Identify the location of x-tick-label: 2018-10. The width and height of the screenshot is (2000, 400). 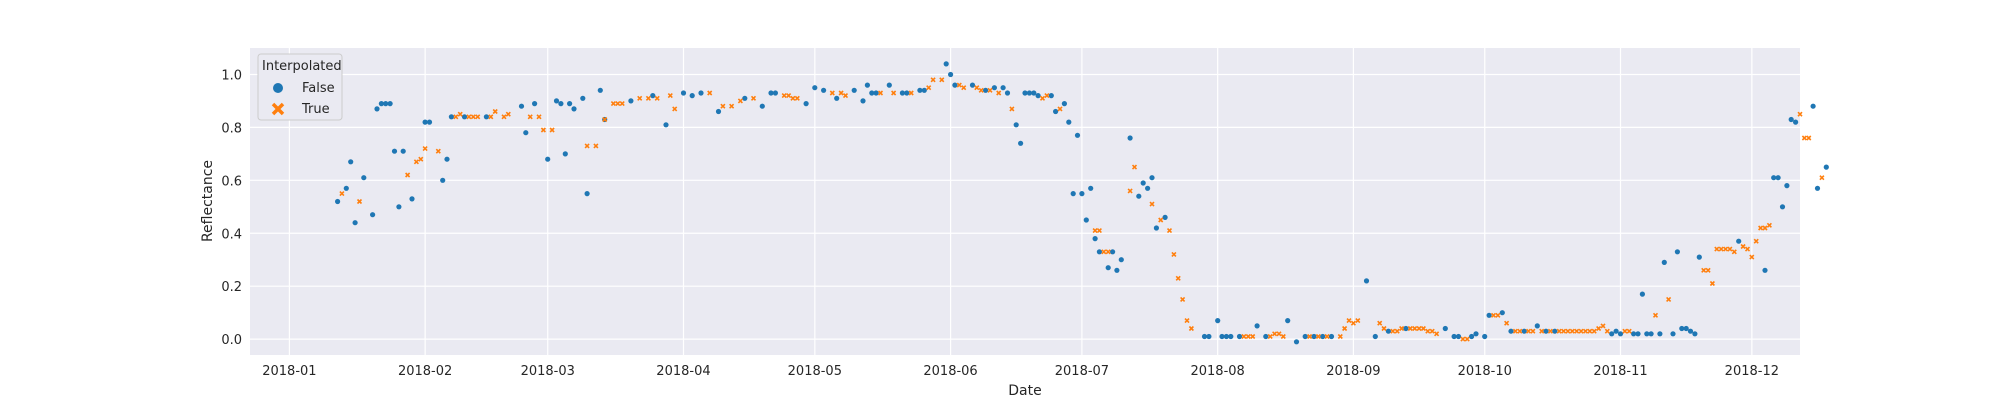
(1485, 371).